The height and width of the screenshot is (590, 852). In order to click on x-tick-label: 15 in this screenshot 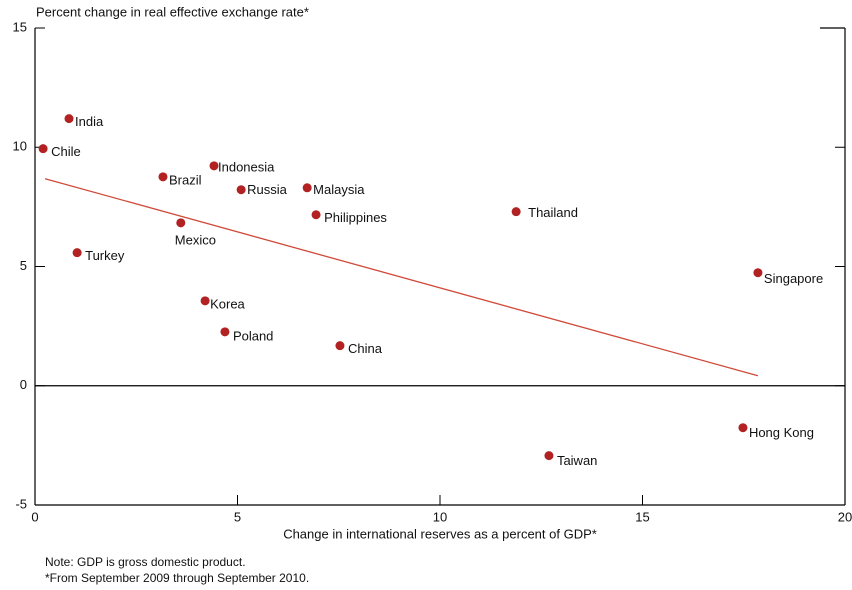, I will do `click(642, 516)`.